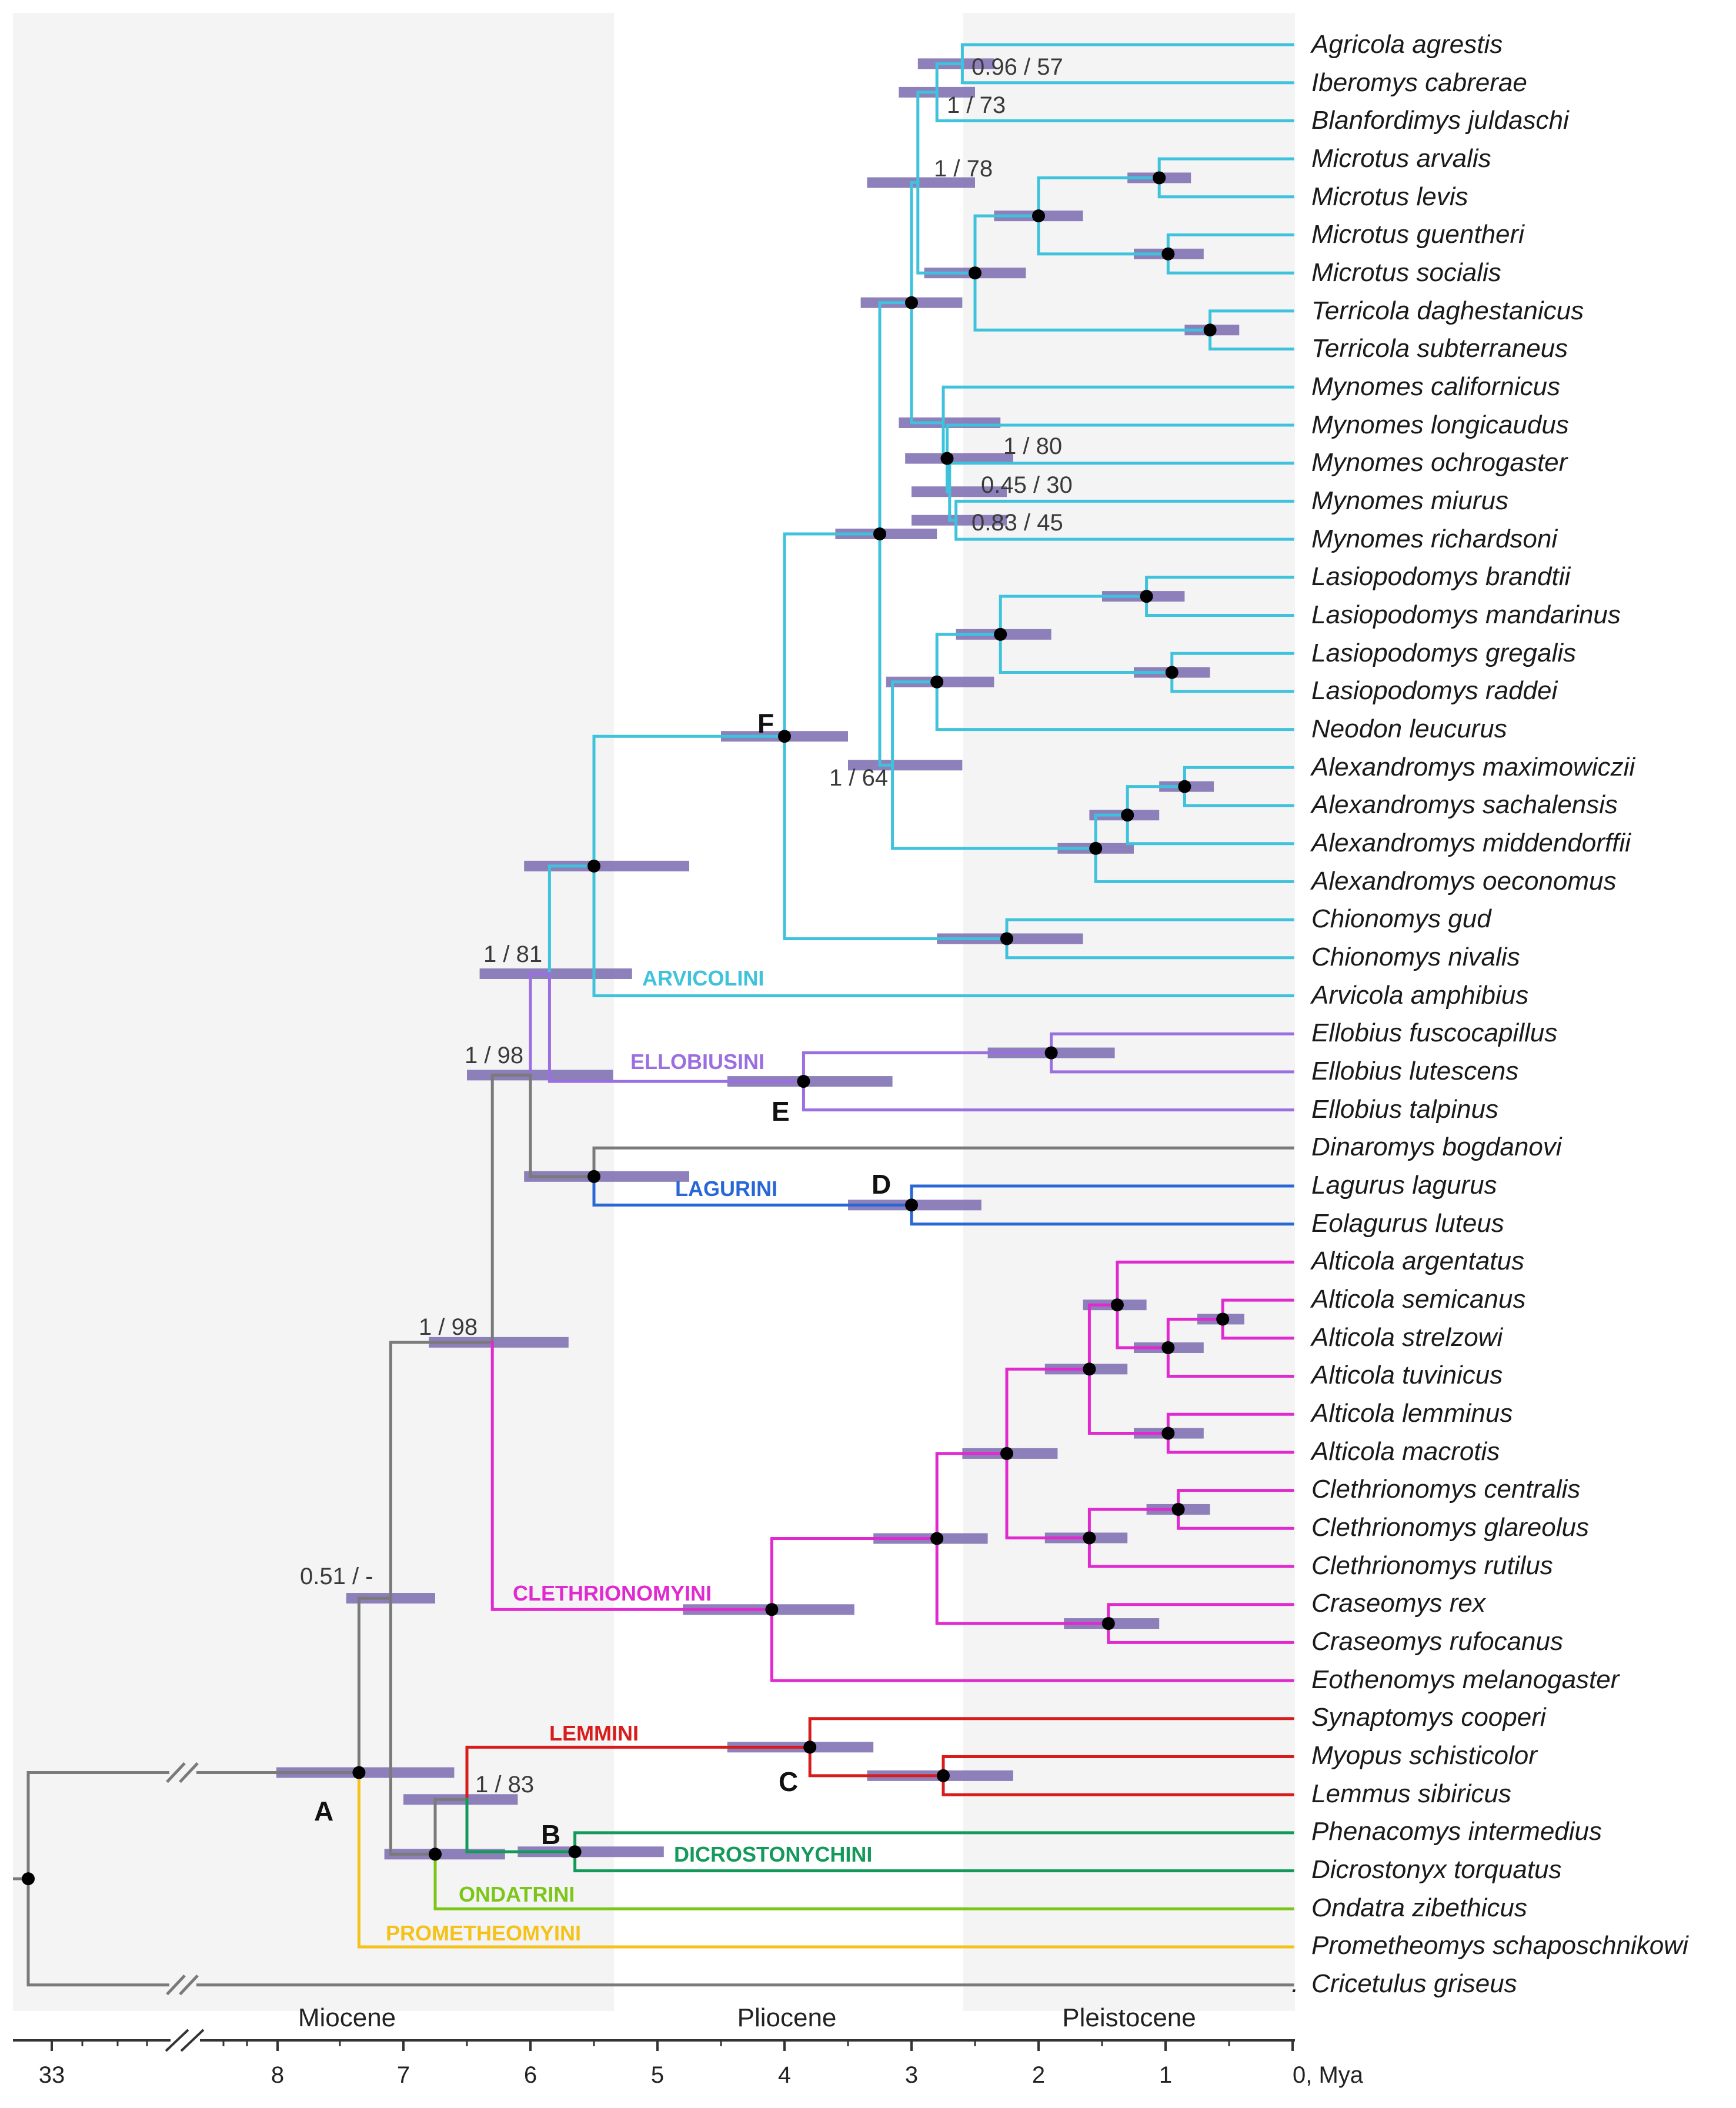  What do you see at coordinates (483, 1933) in the screenshot?
I see `tribe-label-prometheomyini: PROMETHEOMYINI` at bounding box center [483, 1933].